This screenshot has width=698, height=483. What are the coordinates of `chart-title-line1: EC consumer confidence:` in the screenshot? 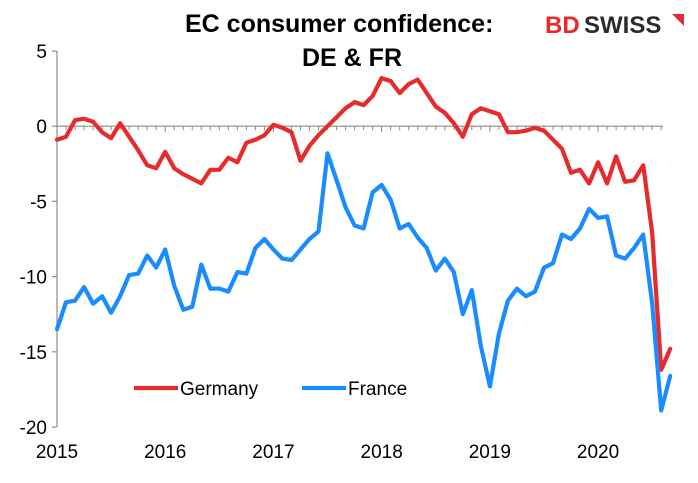 It's located at (339, 24).